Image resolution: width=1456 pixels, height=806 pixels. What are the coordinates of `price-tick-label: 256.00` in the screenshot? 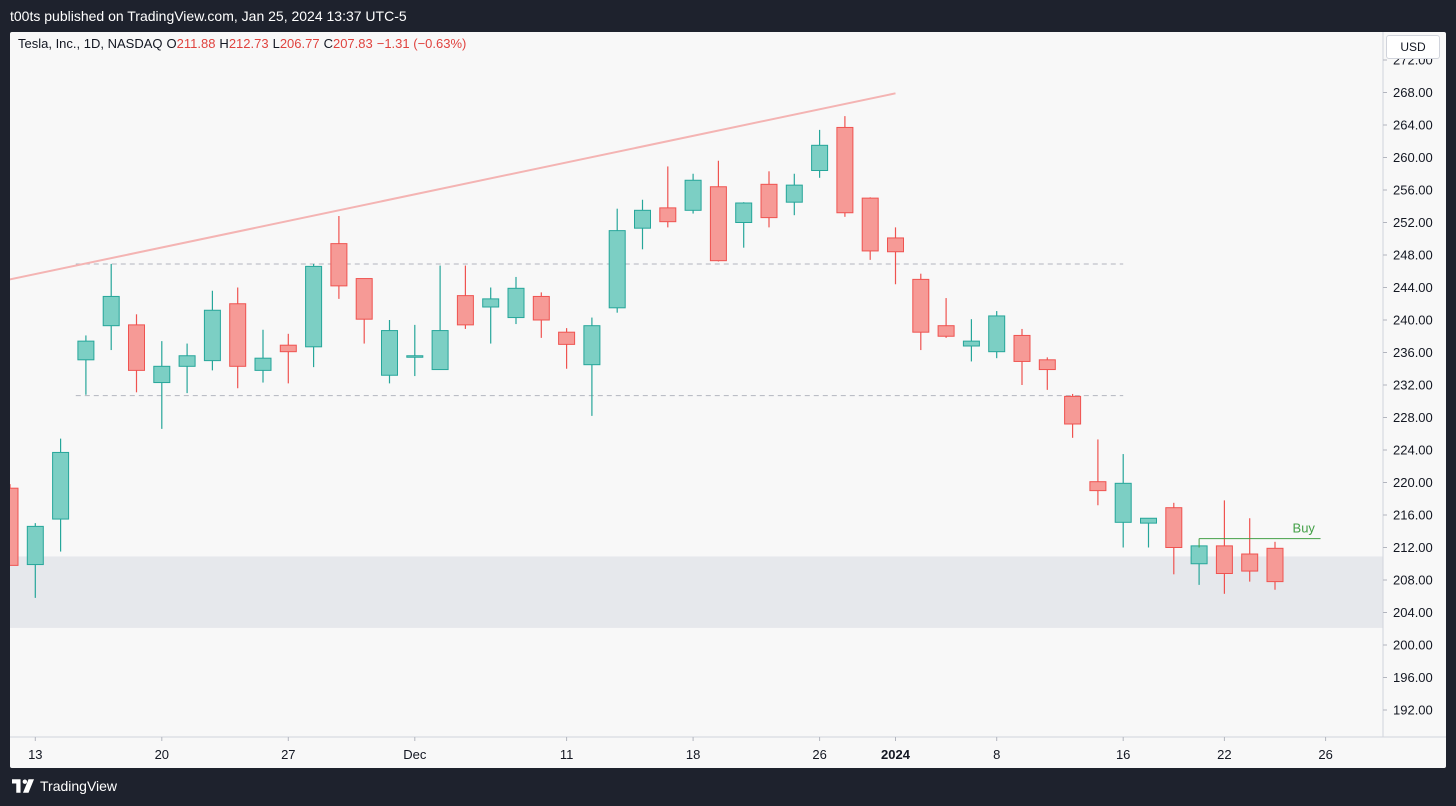 It's located at (1413, 190).